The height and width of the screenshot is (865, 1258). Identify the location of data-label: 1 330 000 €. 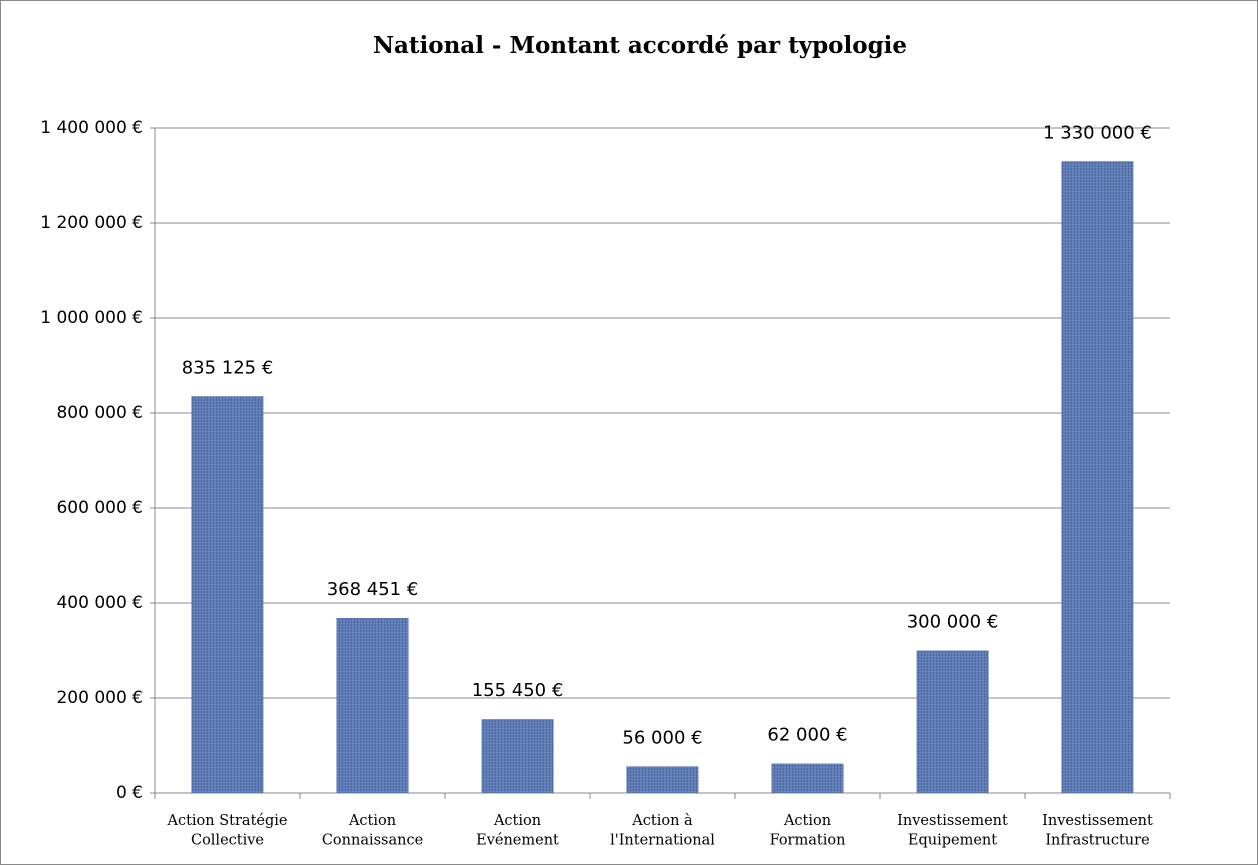
(1097, 132).